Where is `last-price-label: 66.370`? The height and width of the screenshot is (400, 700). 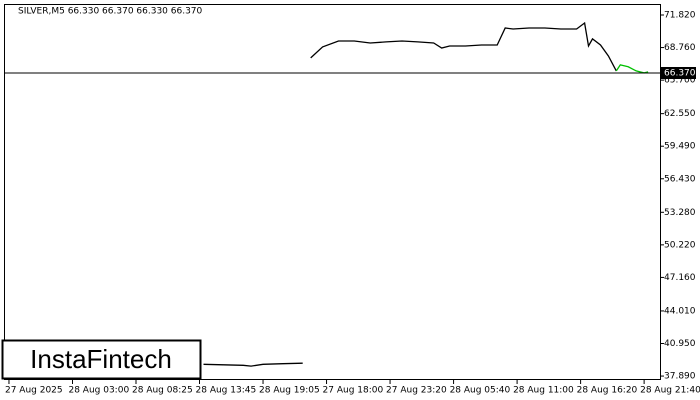 last-price-label: 66.370 is located at coordinates (680, 73).